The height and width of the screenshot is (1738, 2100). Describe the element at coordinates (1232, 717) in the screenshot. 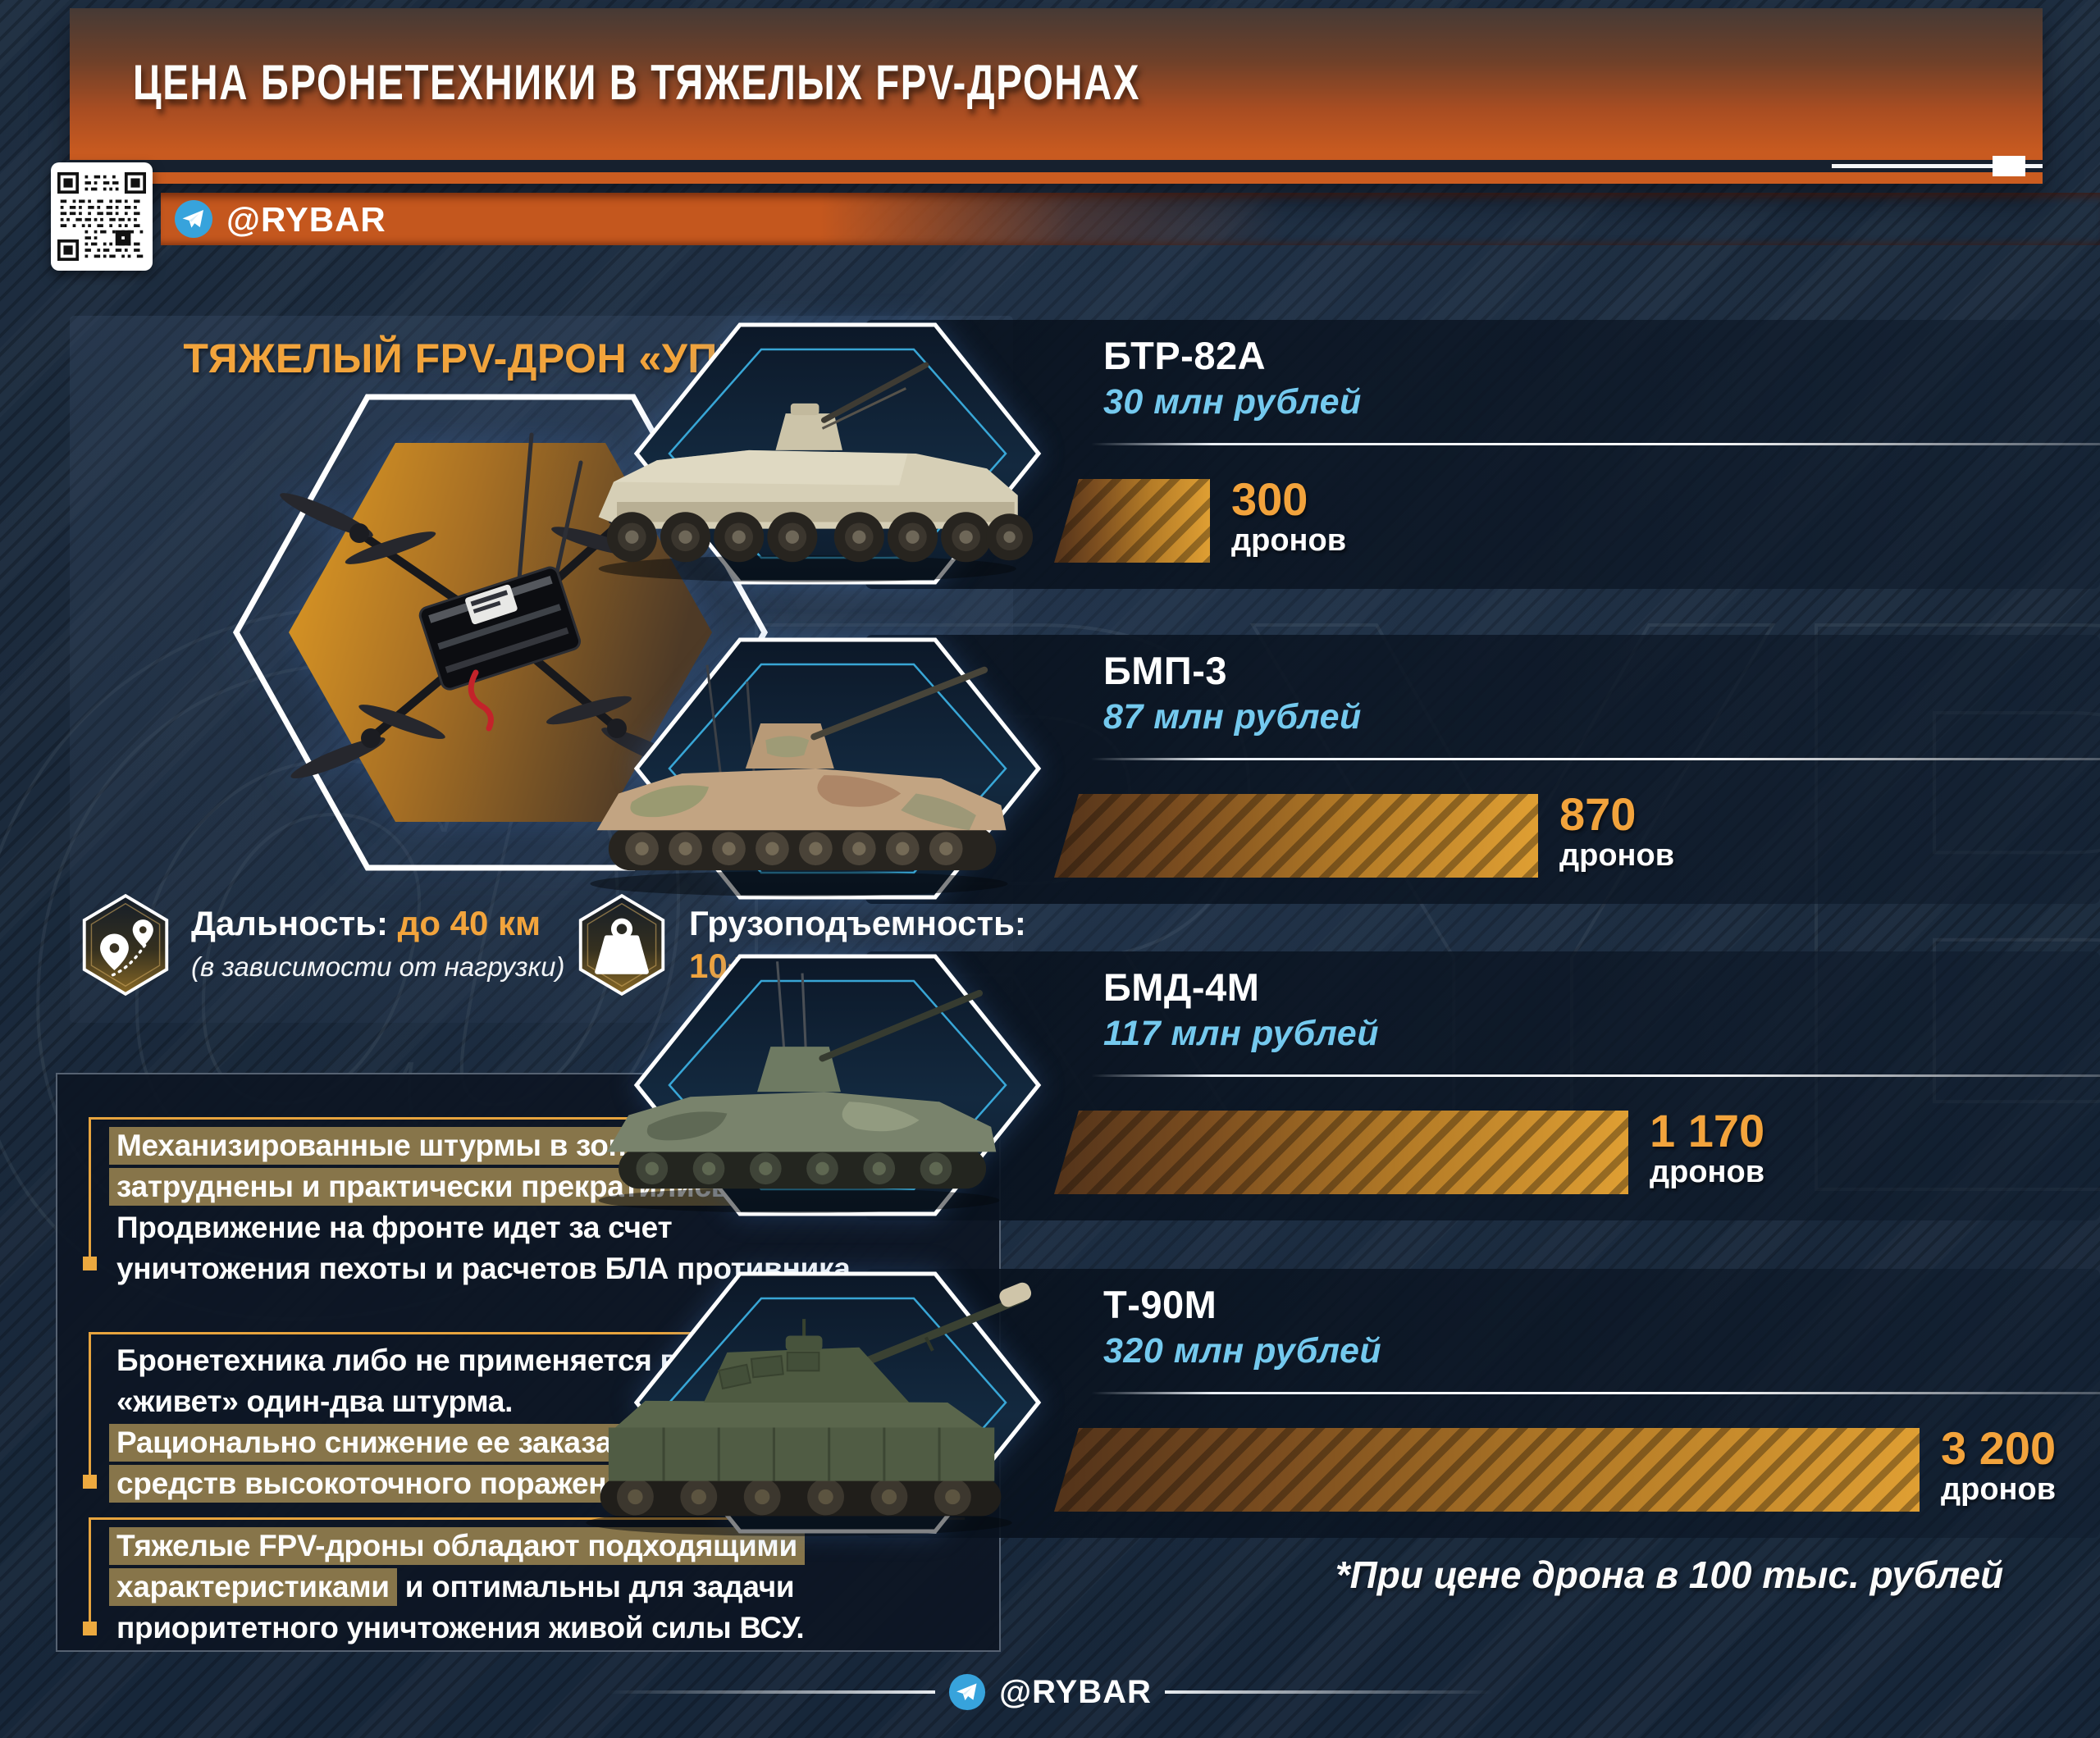

I see `vehicle-price: 87 млн рублей` at that location.